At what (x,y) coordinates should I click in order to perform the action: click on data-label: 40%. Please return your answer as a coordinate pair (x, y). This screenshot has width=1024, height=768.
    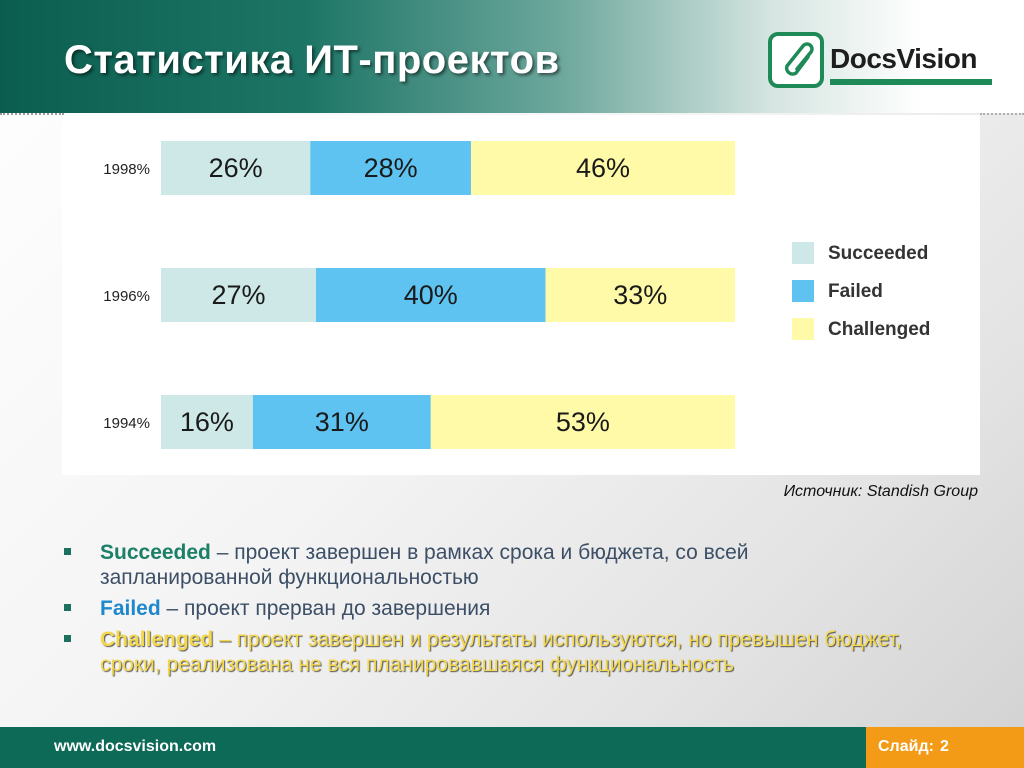
    Looking at the image, I should click on (431, 295).